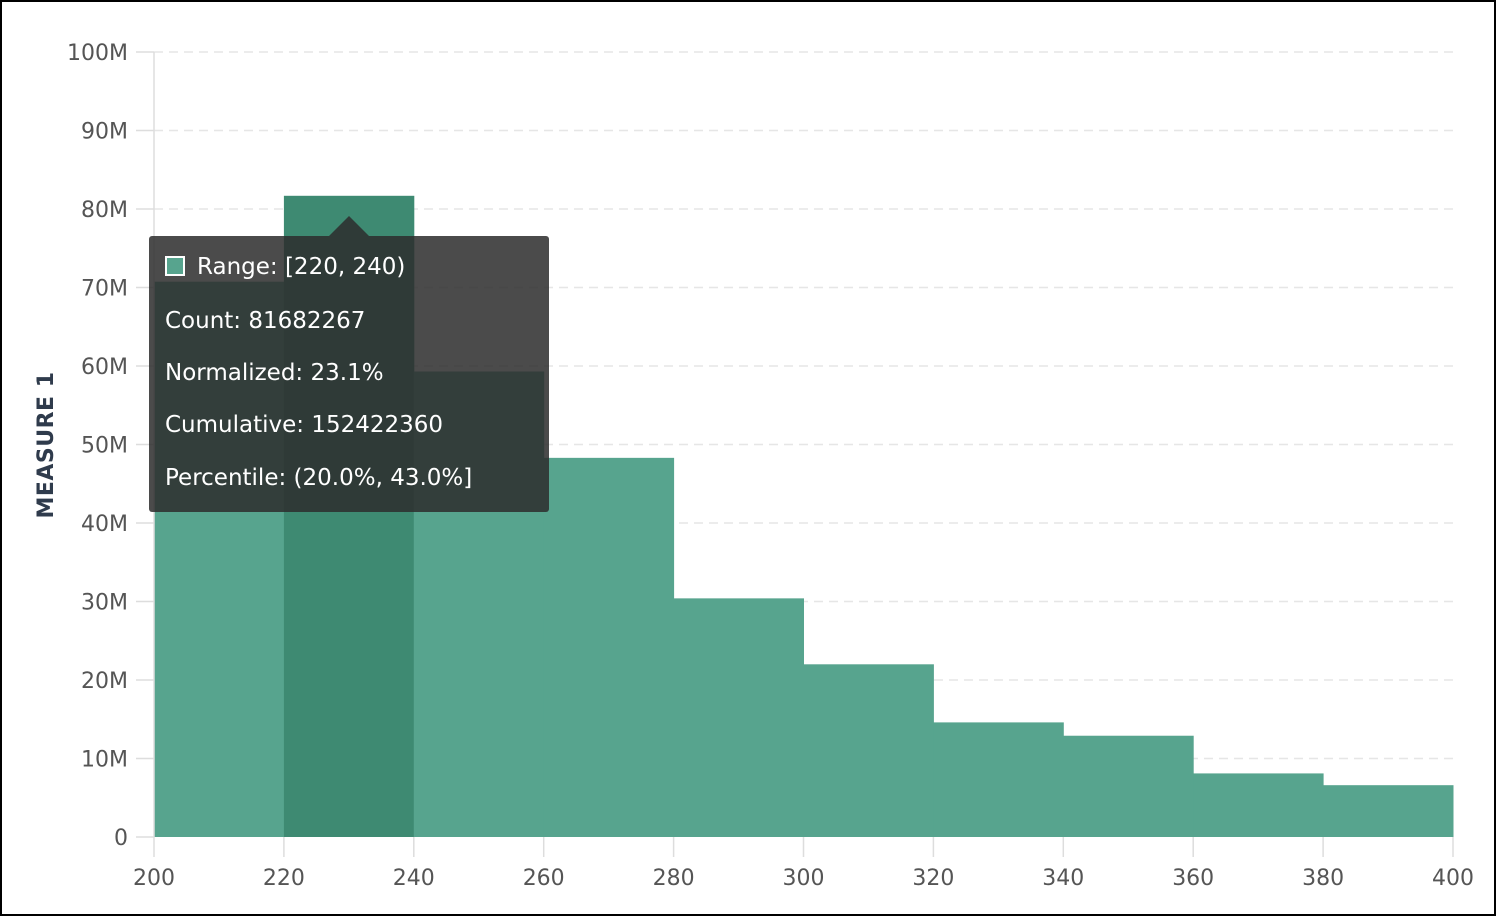 The height and width of the screenshot is (916, 1496). Describe the element at coordinates (1193, 878) in the screenshot. I see `x-tick-label: 360` at that location.